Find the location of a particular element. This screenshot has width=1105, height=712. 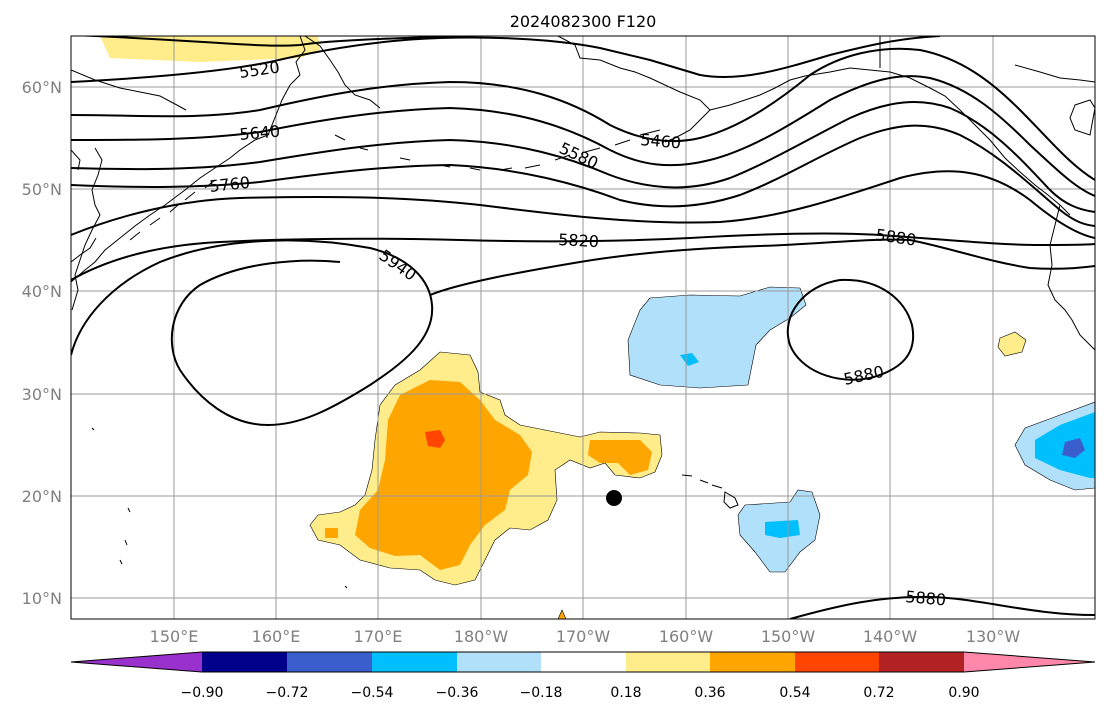

lon-tick-label: 150°E is located at coordinates (174, 636).